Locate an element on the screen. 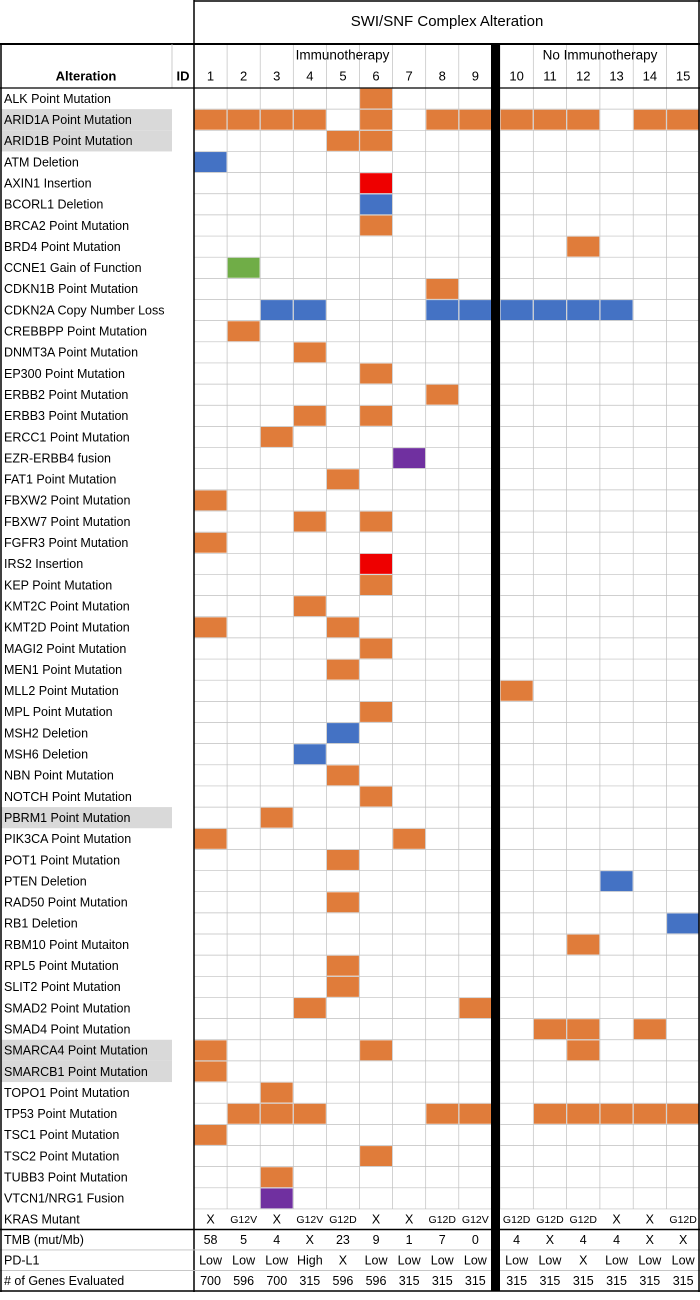 Image resolution: width=700 pixels, height=1300 pixels. group-label-immunotherapy: Immunotherapy is located at coordinates (343, 55).